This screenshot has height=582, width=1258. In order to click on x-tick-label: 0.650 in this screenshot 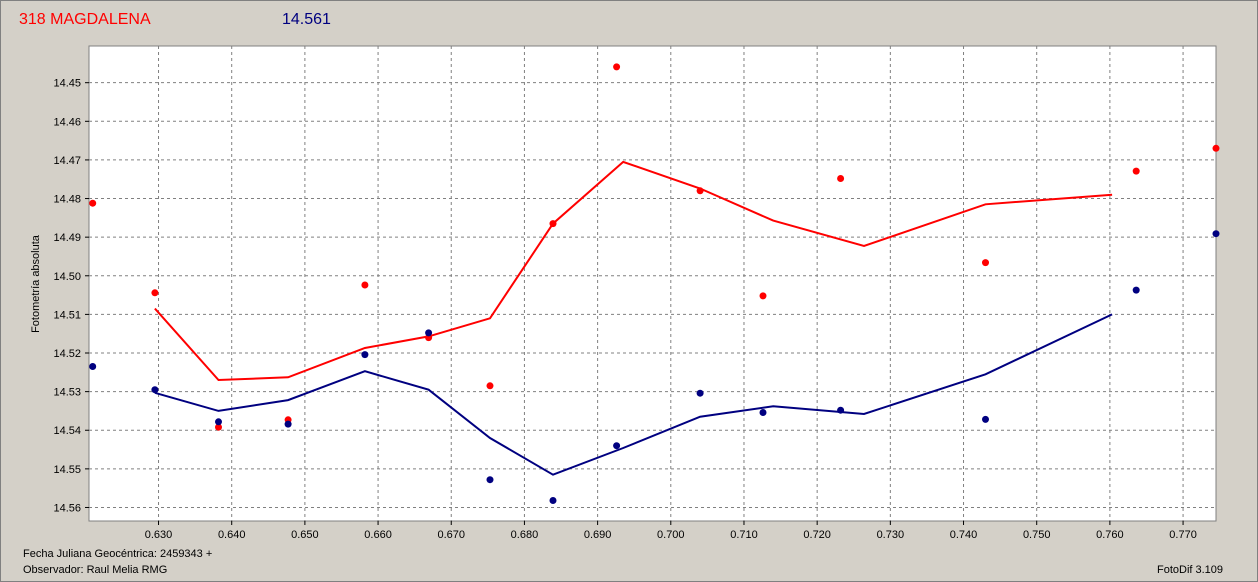, I will do `click(305, 535)`.